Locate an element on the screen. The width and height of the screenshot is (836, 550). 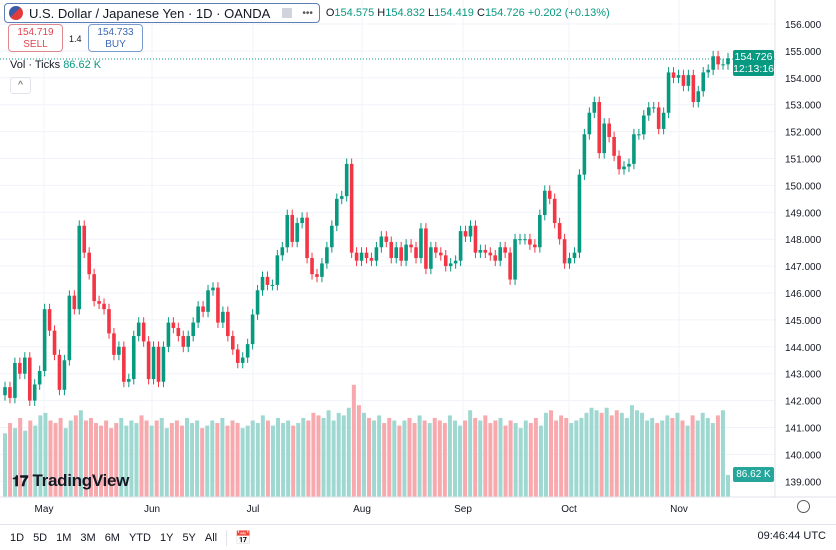
range-1m: 1M is located at coordinates (64, 537).